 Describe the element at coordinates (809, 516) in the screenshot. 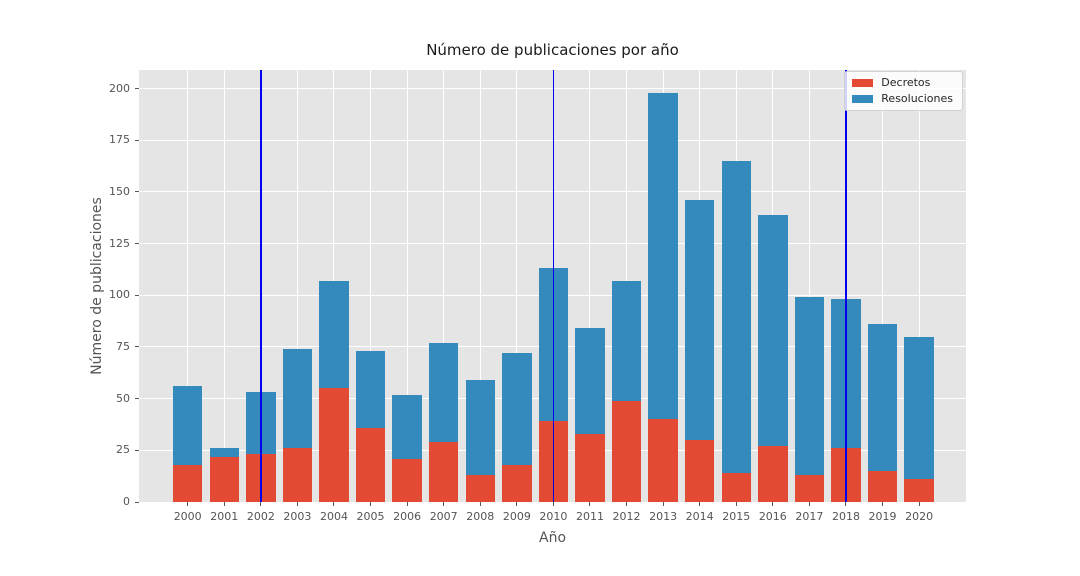

I see `x-tick-label-2017: 2017` at that location.